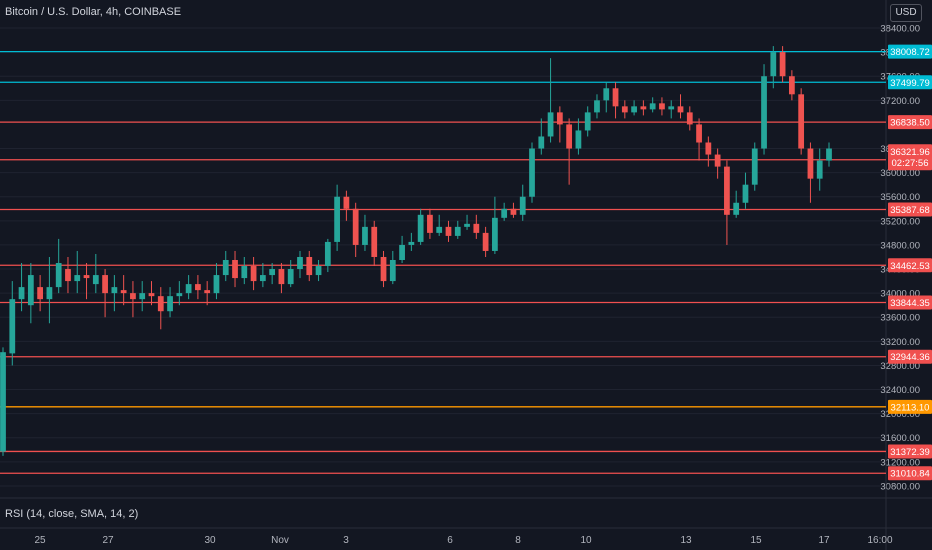  I want to click on currency-button: USD, so click(906, 13).